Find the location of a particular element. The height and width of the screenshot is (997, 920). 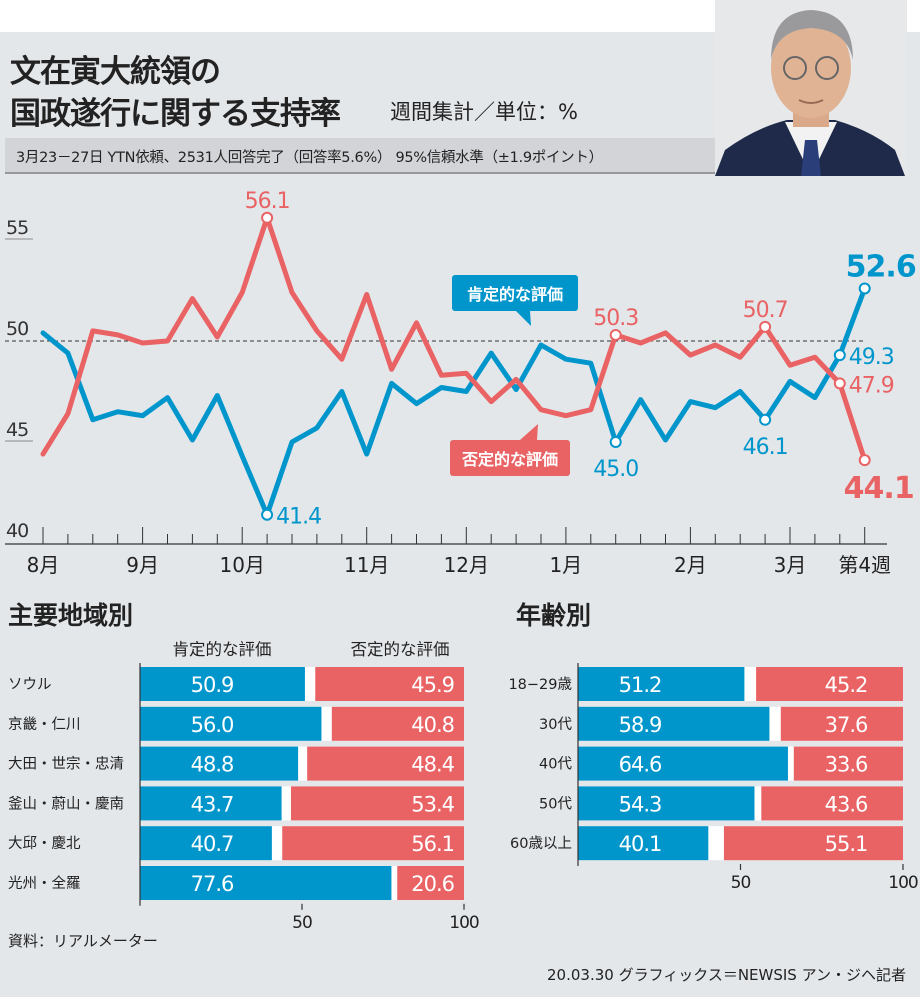

bar-value-positive: 48.8 is located at coordinates (212, 765).